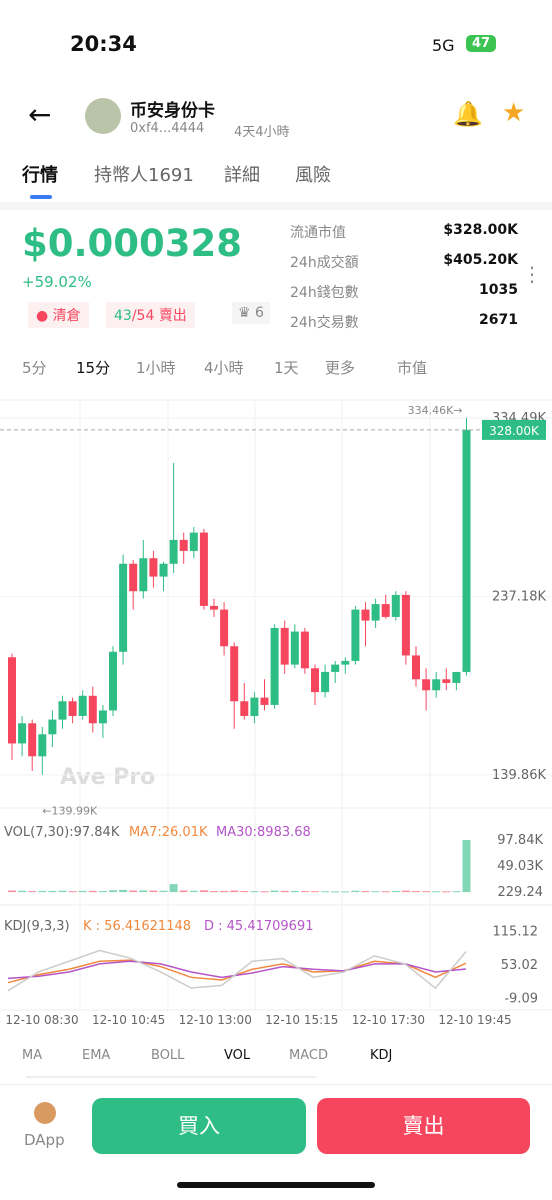 This screenshot has width=552, height=1200. I want to click on interval-tab: 更多, so click(340, 368).